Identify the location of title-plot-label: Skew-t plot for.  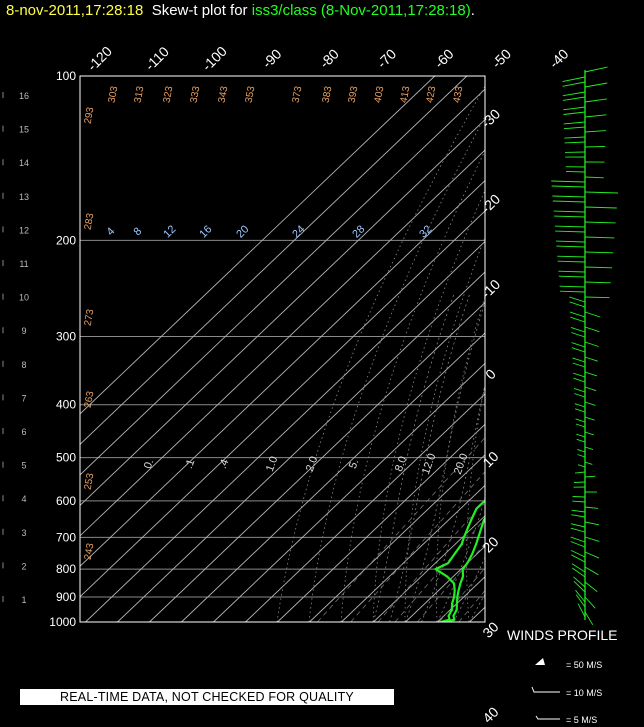
(199, 10).